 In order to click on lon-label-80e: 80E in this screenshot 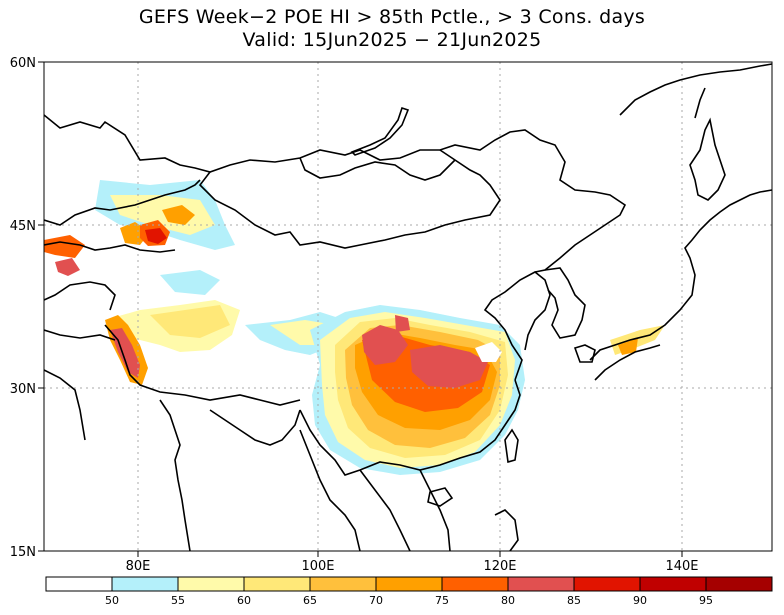, I will do `click(138, 566)`.